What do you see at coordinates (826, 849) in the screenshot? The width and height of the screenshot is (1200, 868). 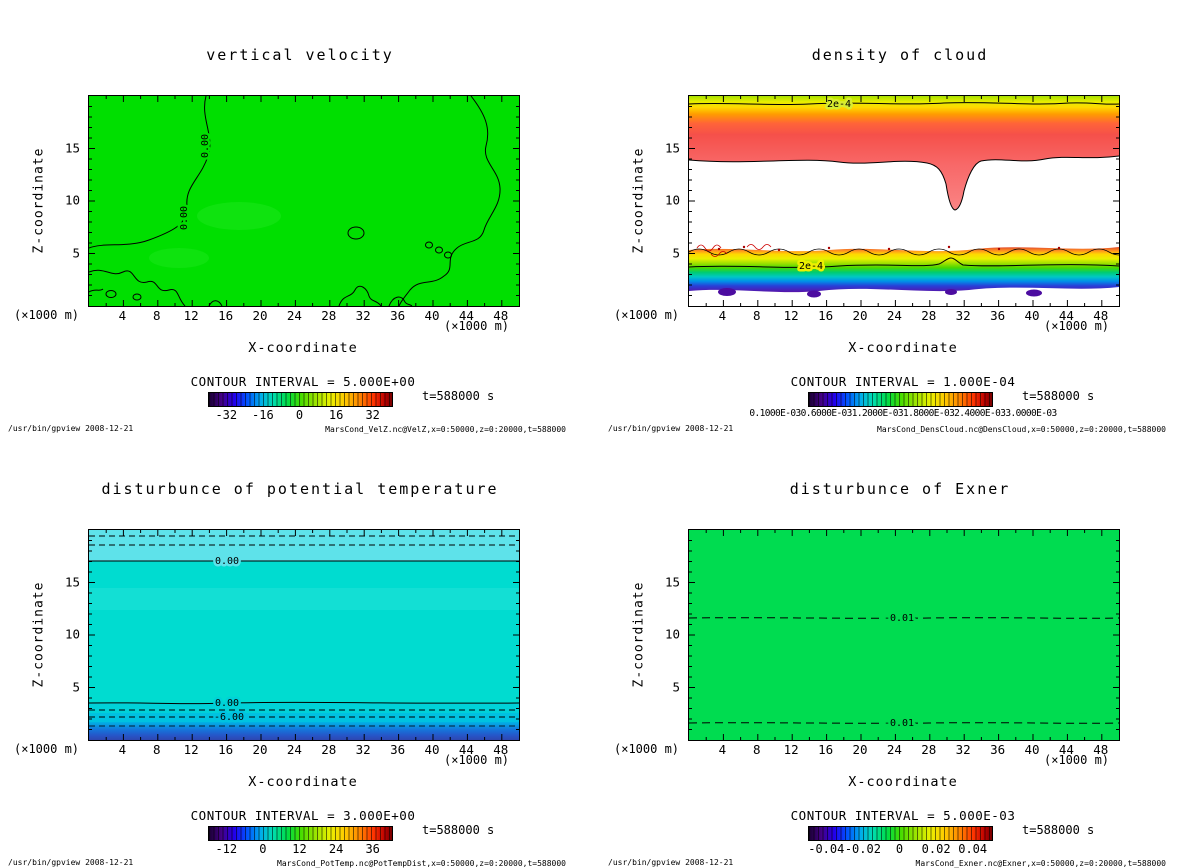 I see `tick-label: -0.04` at bounding box center [826, 849].